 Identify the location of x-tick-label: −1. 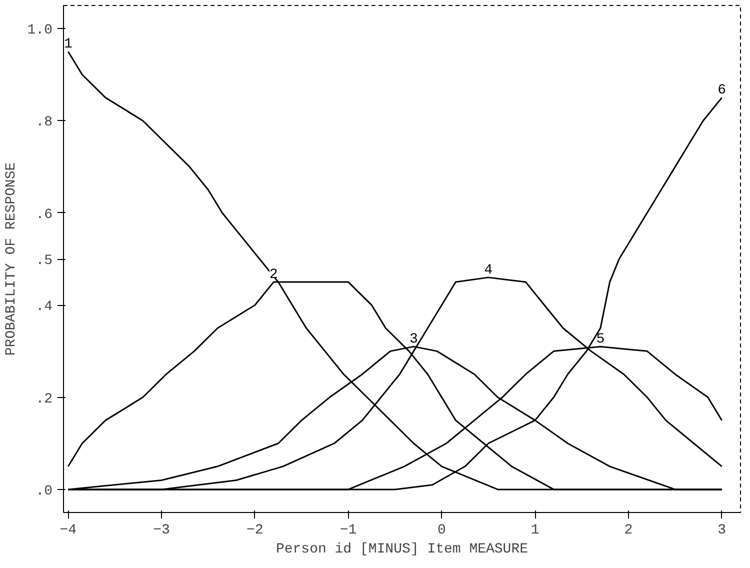
(348, 530).